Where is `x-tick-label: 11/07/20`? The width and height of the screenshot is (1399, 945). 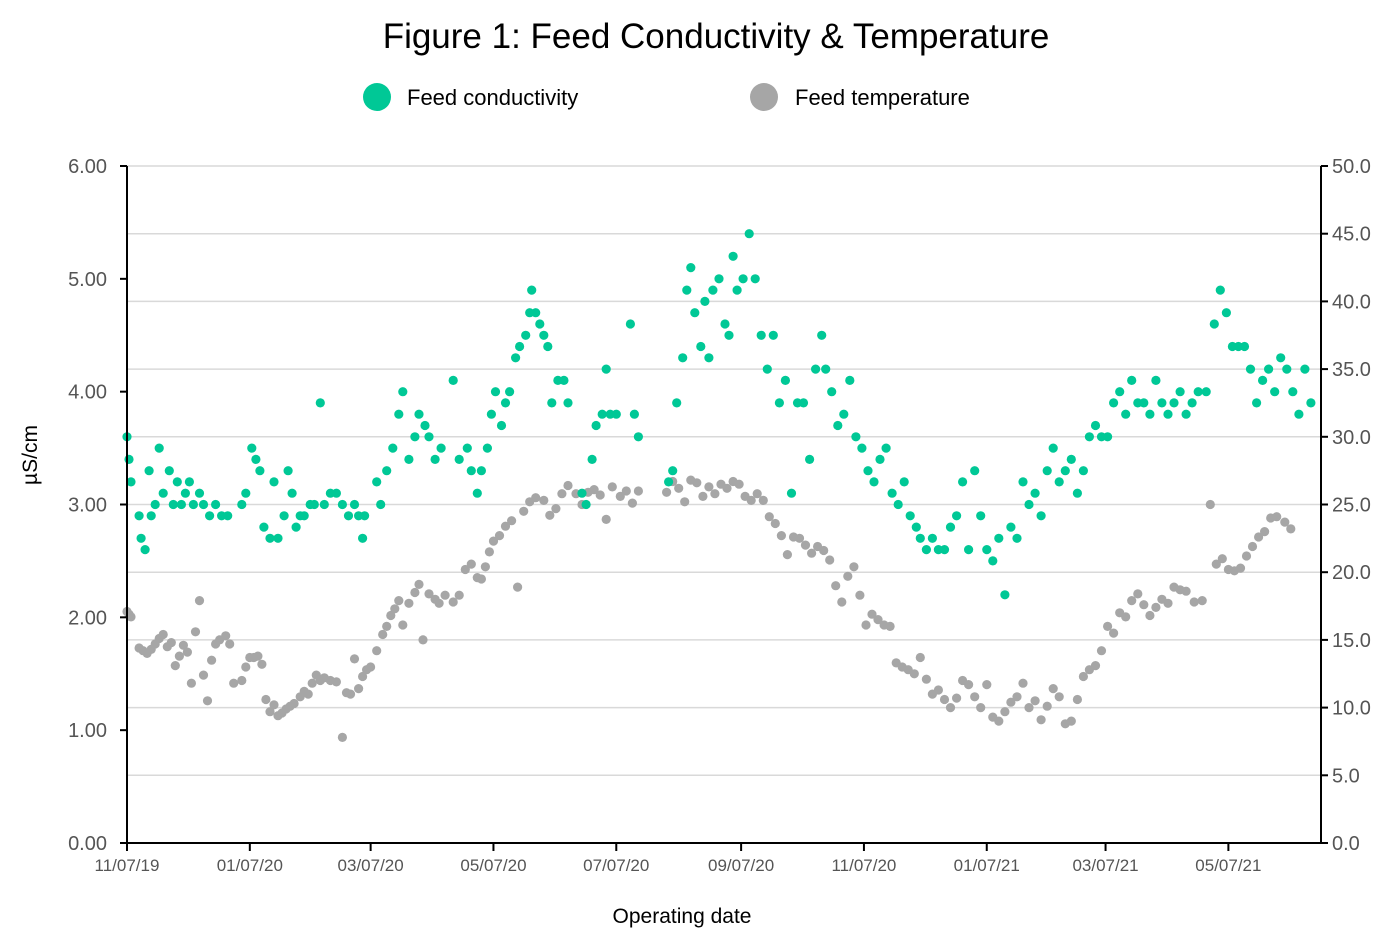 x-tick-label: 11/07/20 is located at coordinates (863, 865).